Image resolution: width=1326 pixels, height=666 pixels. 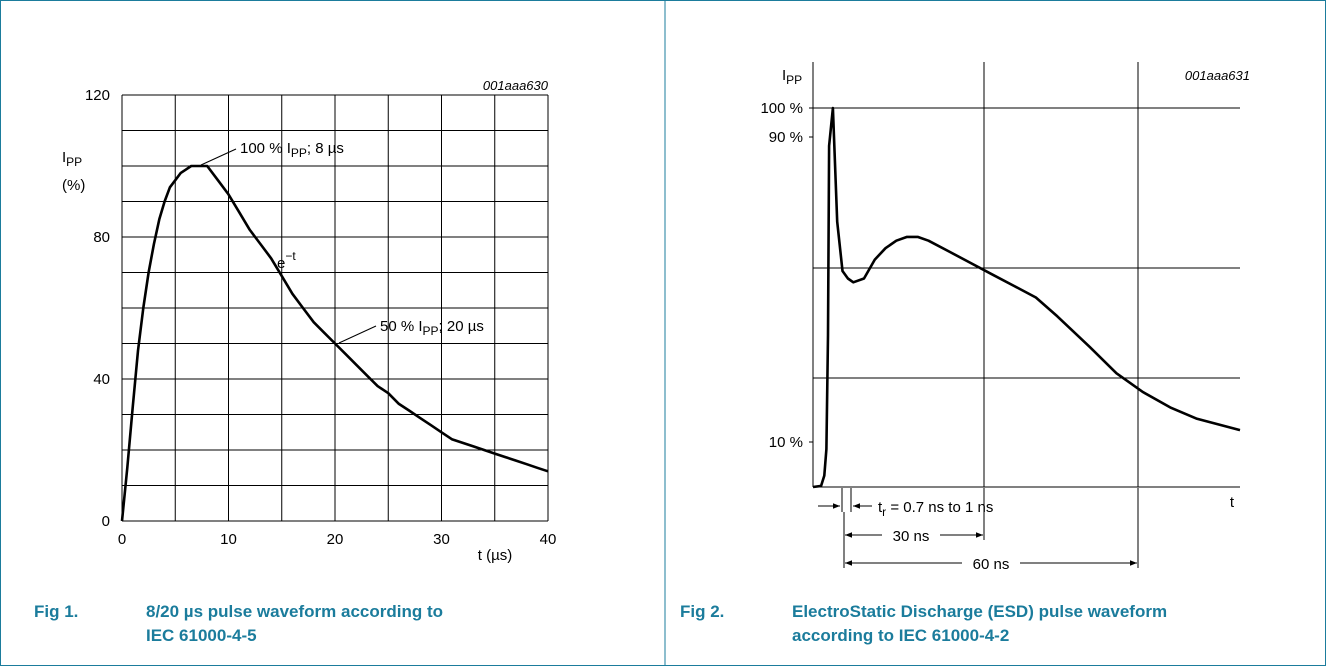 I want to click on fig1-y-axis-unit: (%), so click(x=73, y=185).